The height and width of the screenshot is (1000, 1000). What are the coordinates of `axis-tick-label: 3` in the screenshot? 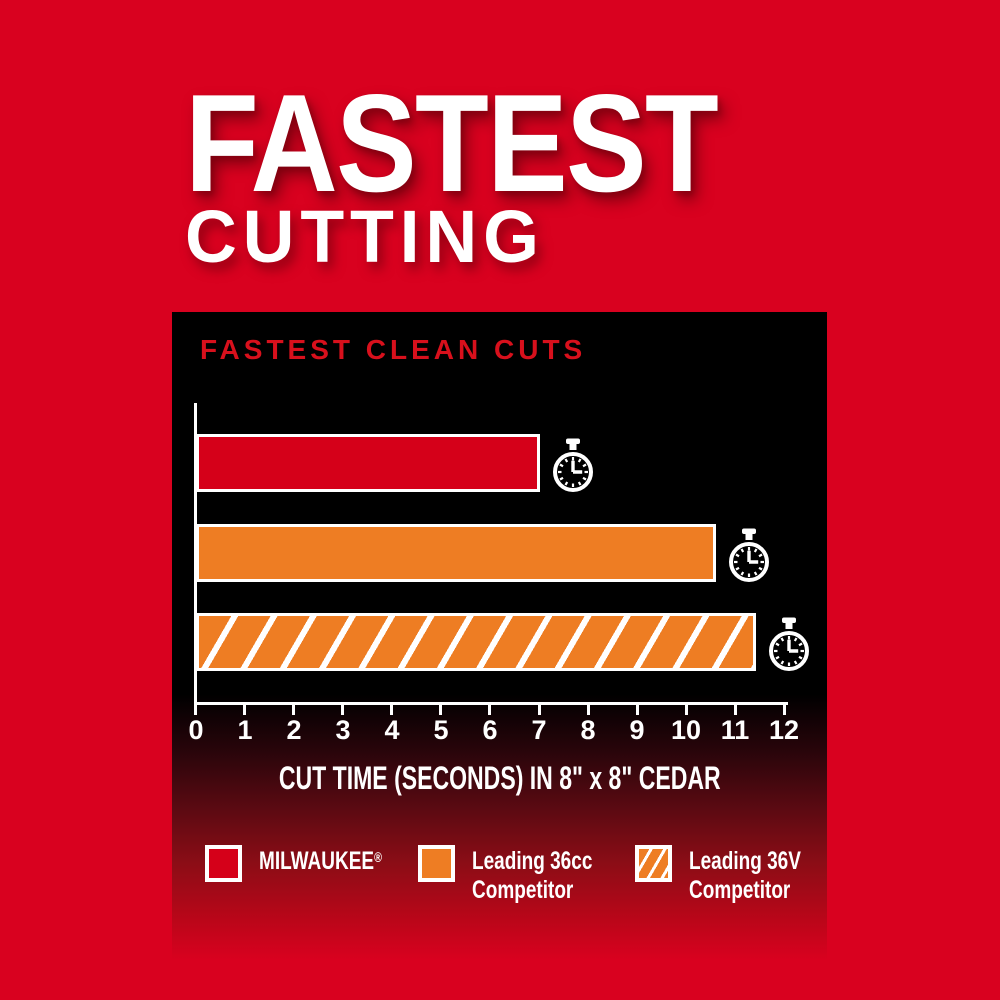 It's located at (343, 730).